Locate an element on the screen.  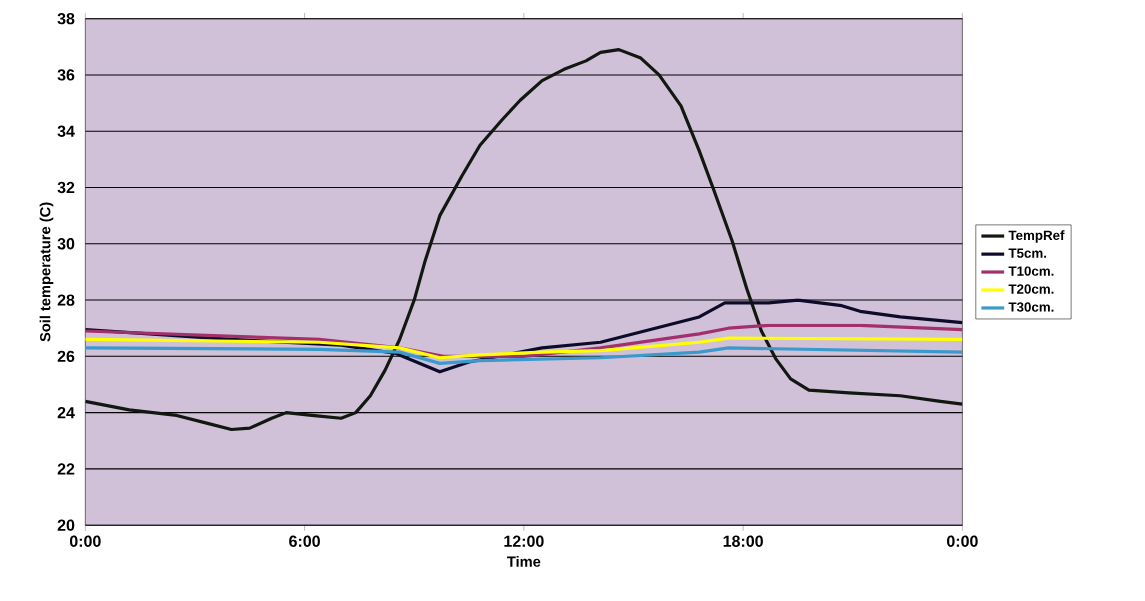
legend-label: T30cm. is located at coordinates (1031, 307).